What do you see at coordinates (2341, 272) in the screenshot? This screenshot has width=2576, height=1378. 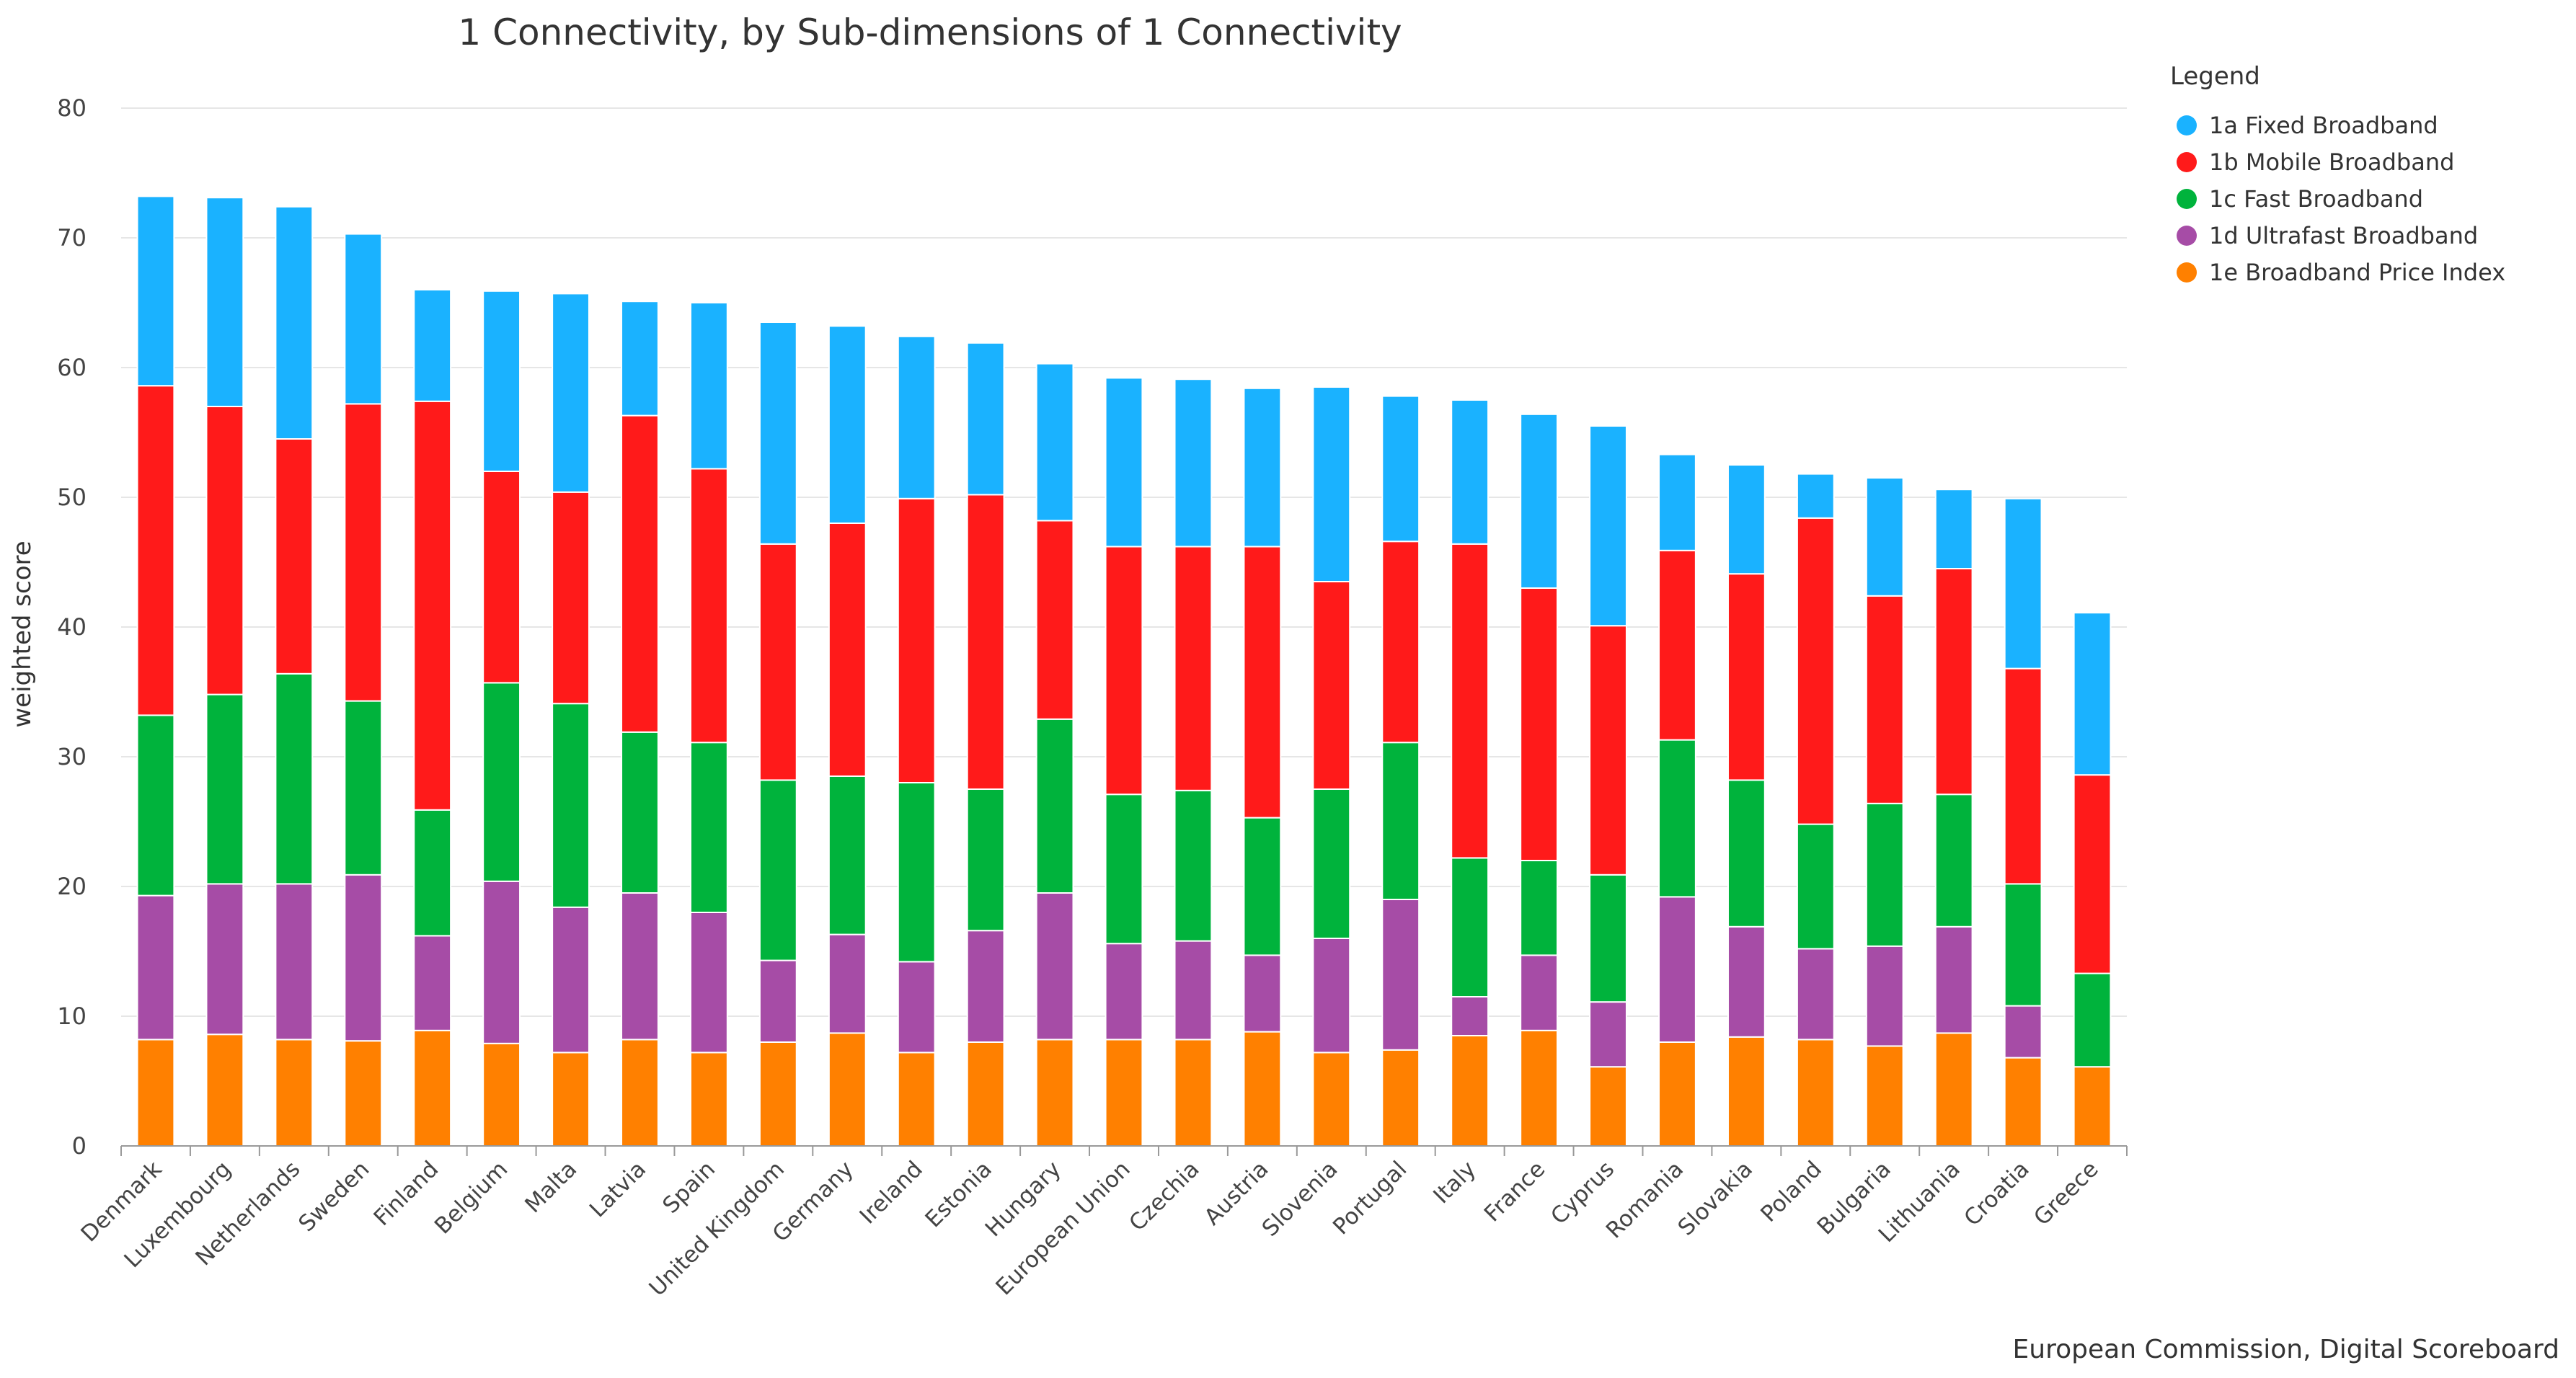 I see `legend-item: 1e Broadband Price Index` at bounding box center [2341, 272].